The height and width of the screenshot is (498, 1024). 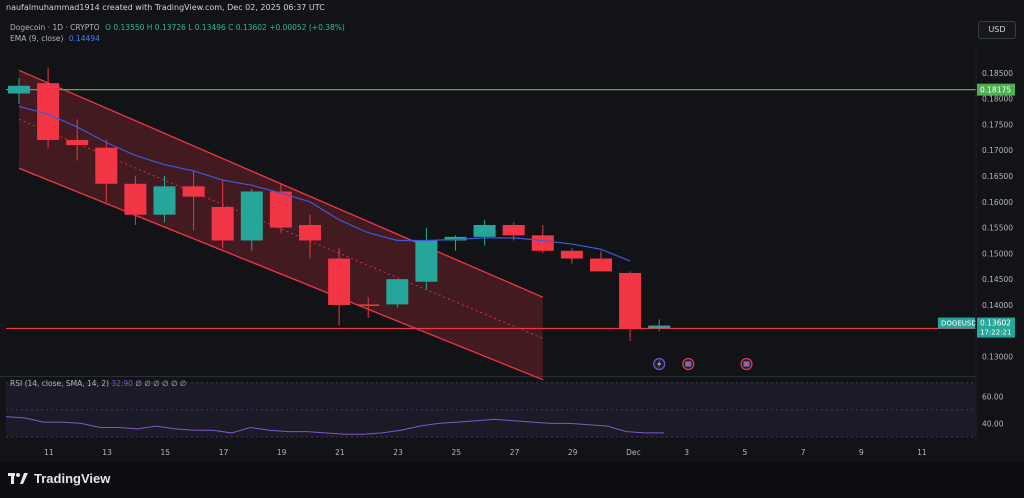 I want to click on symbol-tag, so click(x=956, y=323).